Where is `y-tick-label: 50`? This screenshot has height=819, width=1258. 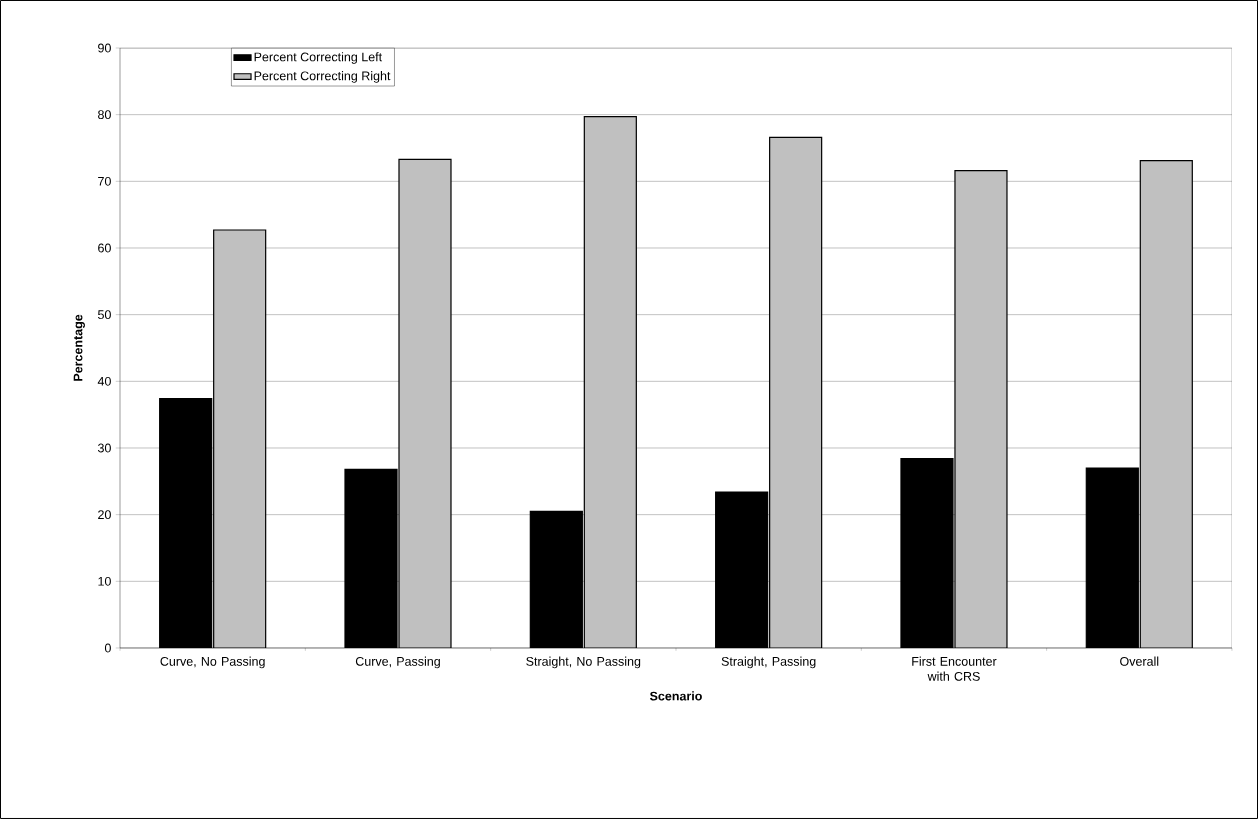 y-tick-label: 50 is located at coordinates (104, 315).